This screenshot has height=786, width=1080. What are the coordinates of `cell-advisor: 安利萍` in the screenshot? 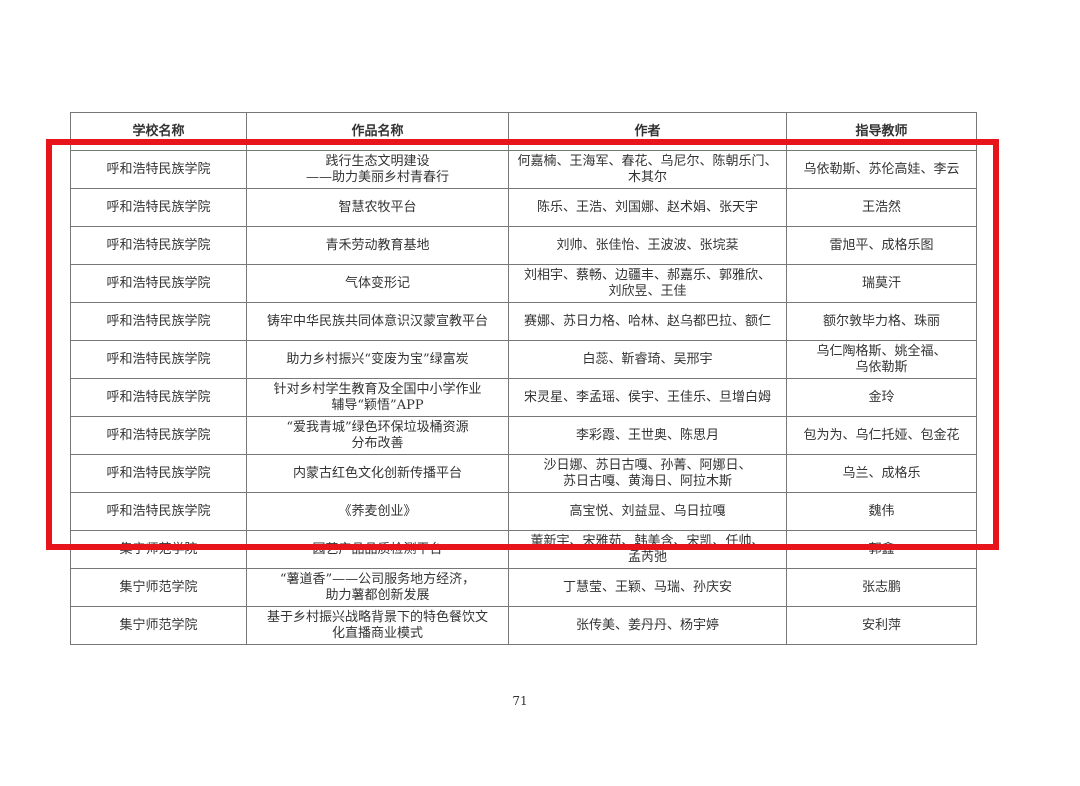 It's located at (881, 625).